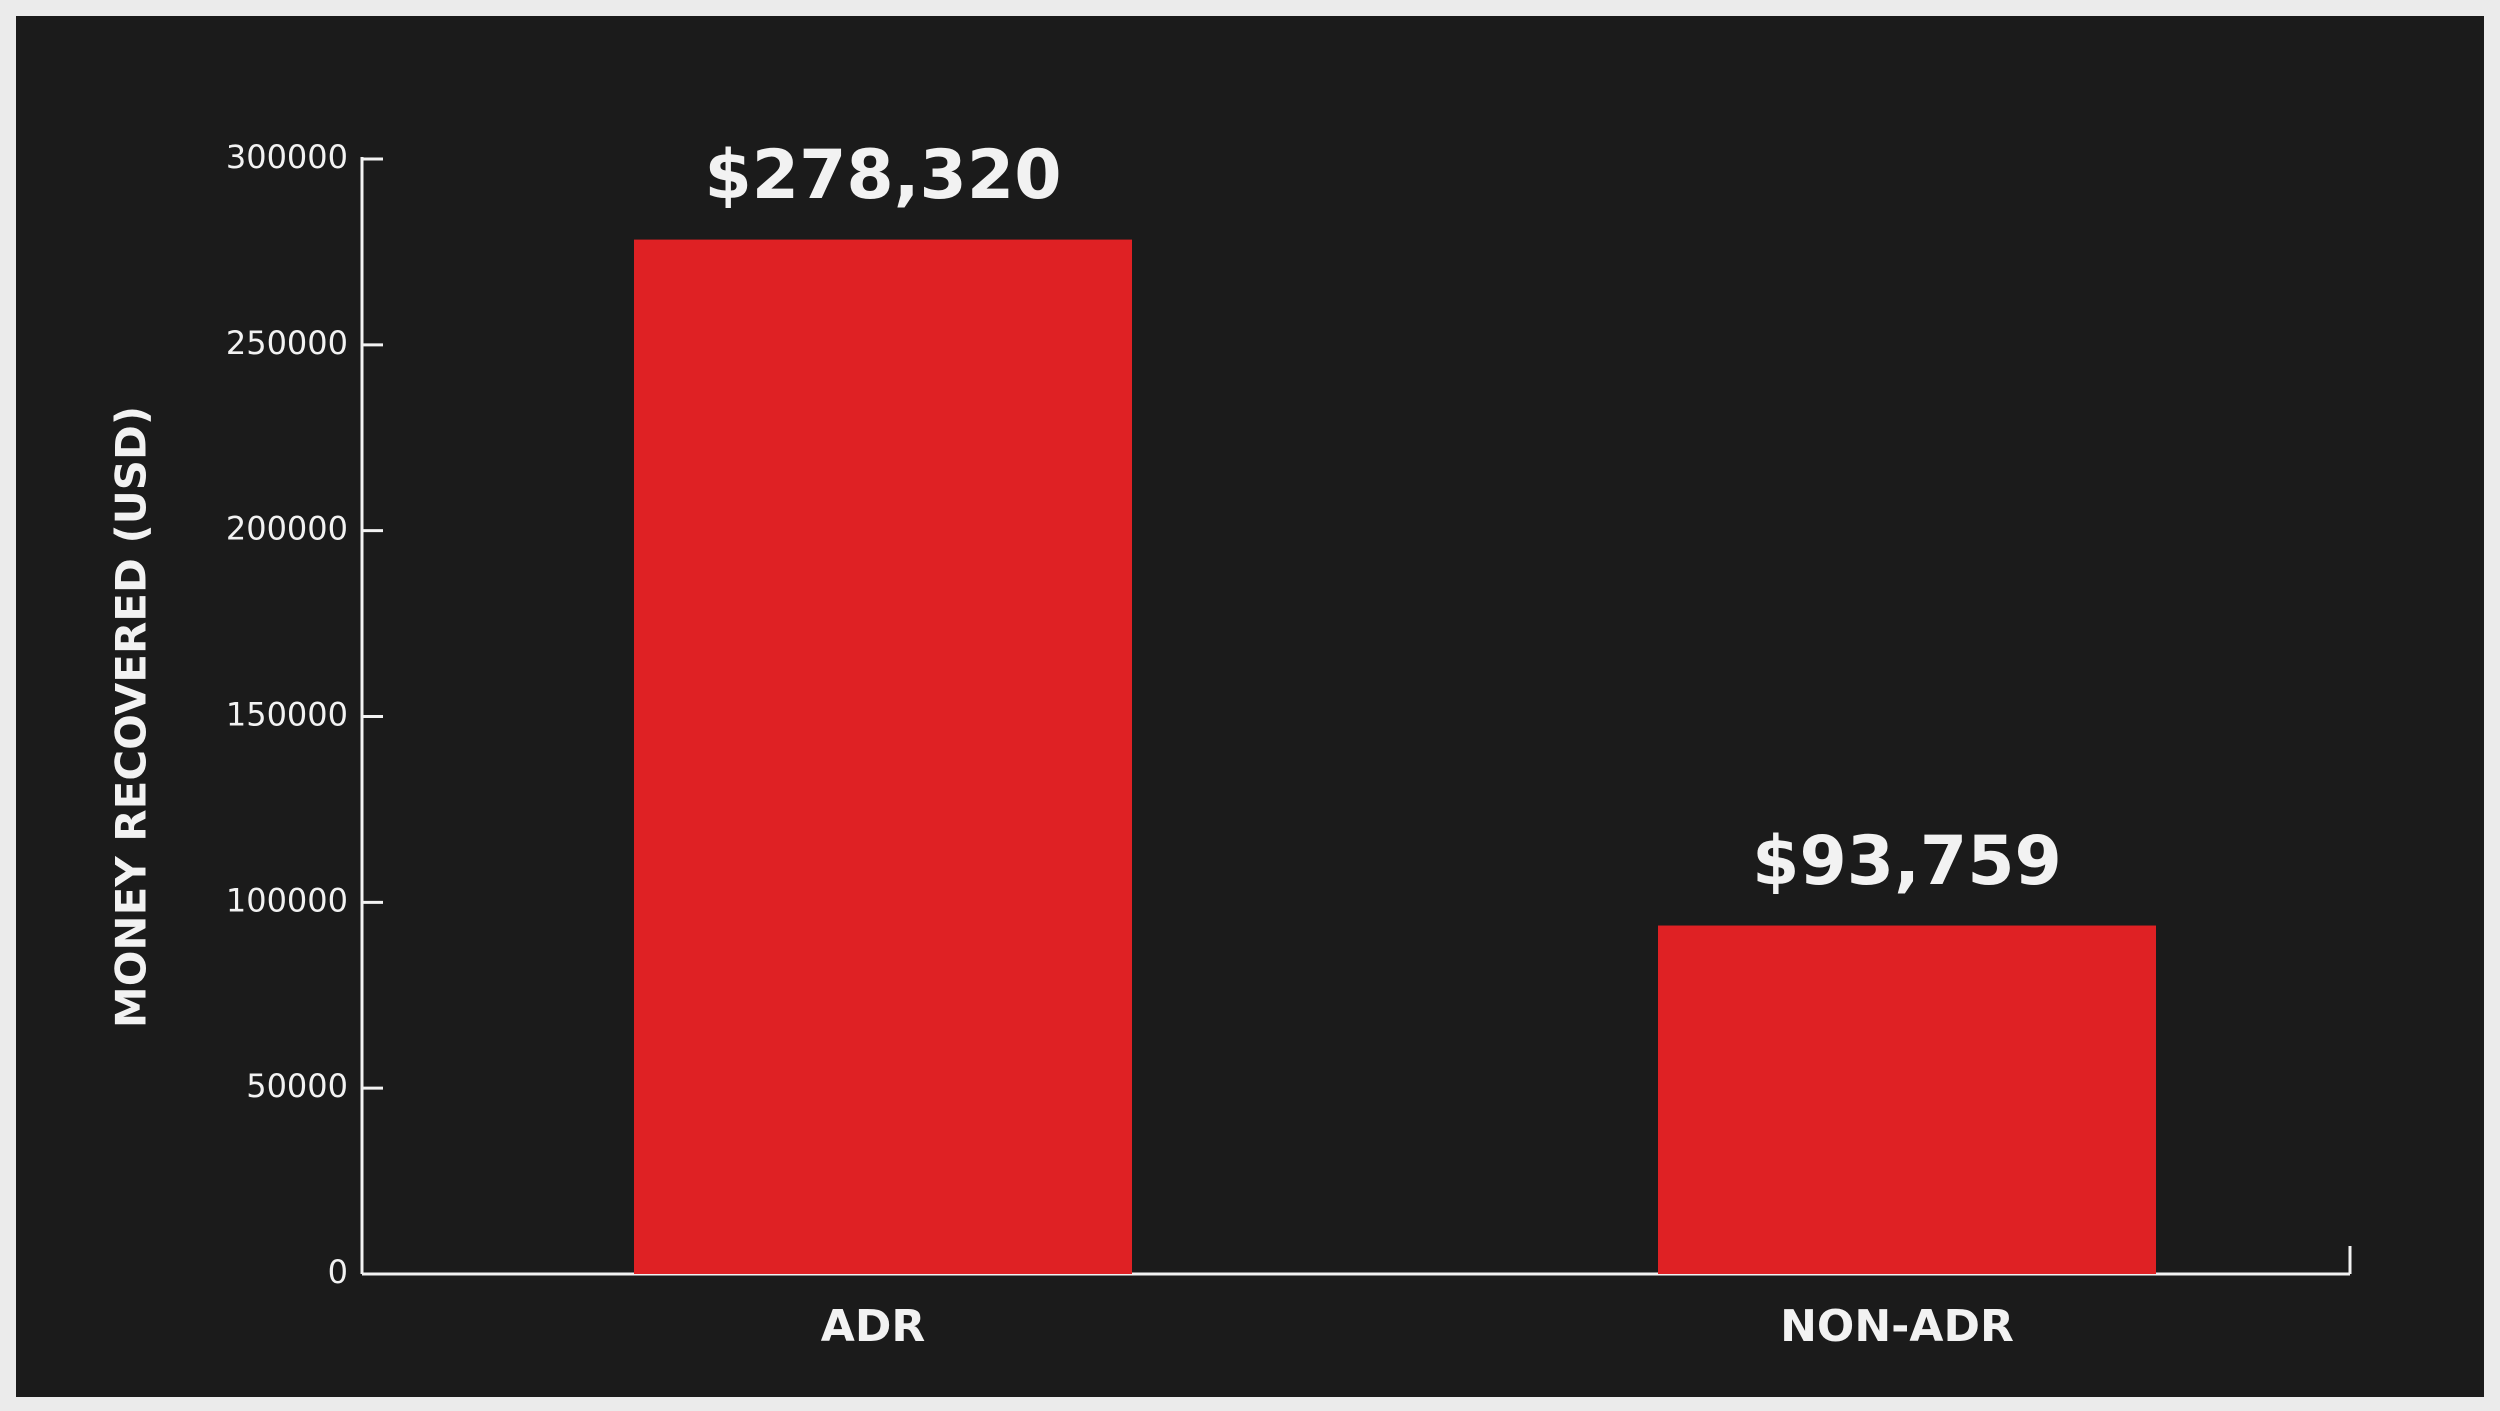  I want to click on y-tick-label: 150000, so click(287, 715).